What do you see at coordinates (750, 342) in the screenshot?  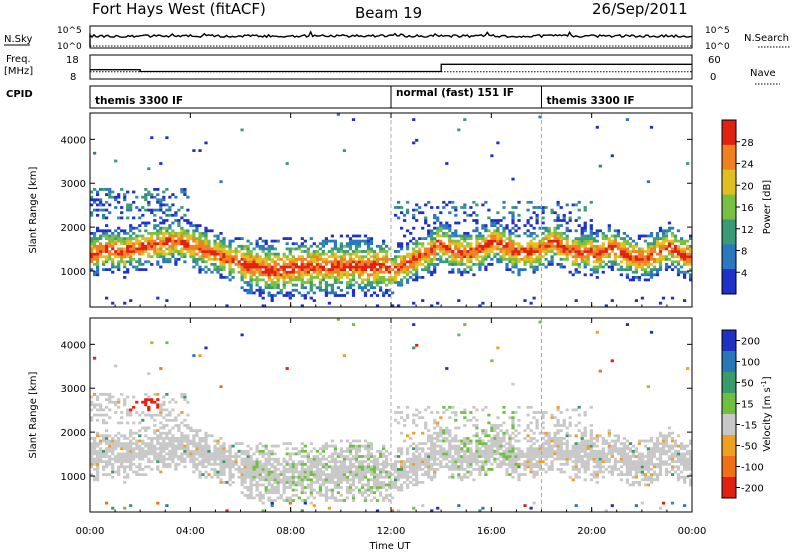 I see `colorbar-tick-label: 200` at bounding box center [750, 342].